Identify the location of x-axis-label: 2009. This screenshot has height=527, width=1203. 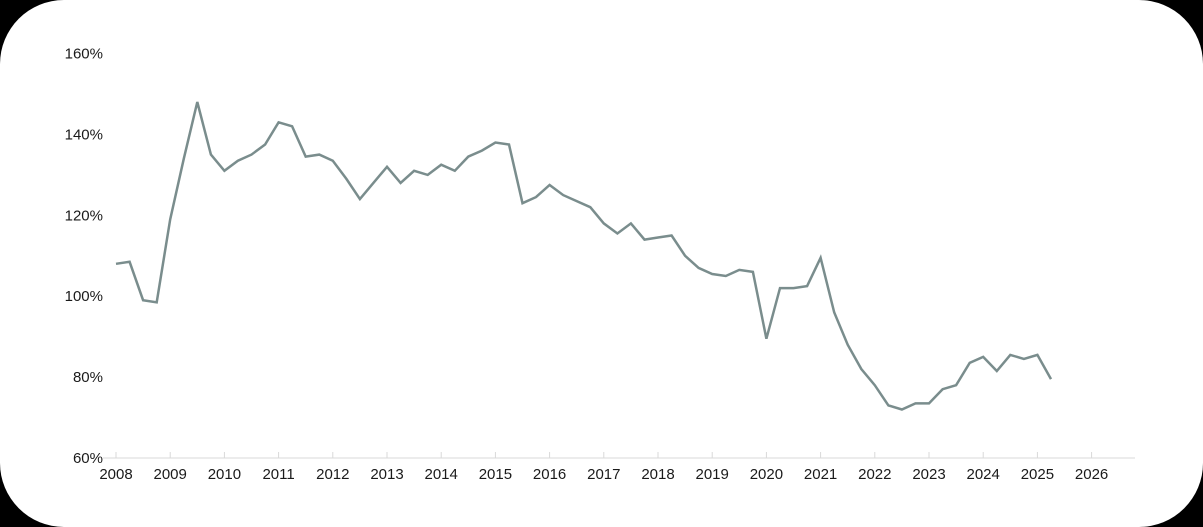
(170, 474).